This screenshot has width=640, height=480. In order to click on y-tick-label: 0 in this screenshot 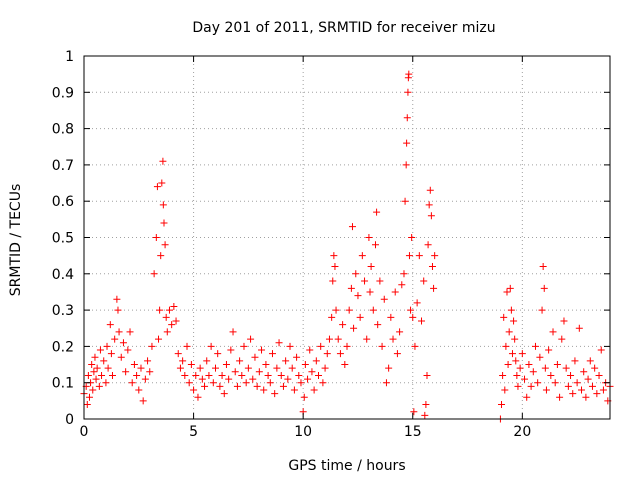, I will do `click(69, 420)`.